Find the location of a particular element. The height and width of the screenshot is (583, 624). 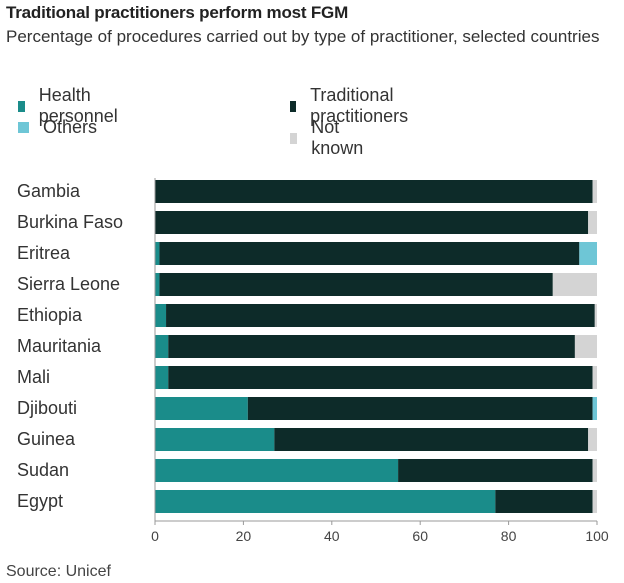

legend-label-not-known: Not known is located at coordinates (337, 137).